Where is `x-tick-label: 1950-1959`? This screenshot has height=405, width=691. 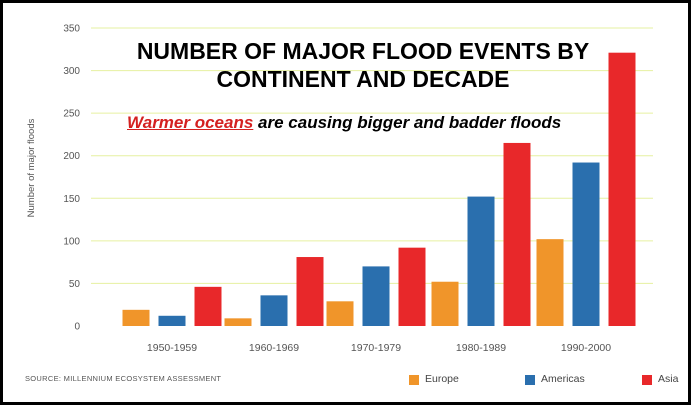 x-tick-label: 1950-1959 is located at coordinates (172, 348).